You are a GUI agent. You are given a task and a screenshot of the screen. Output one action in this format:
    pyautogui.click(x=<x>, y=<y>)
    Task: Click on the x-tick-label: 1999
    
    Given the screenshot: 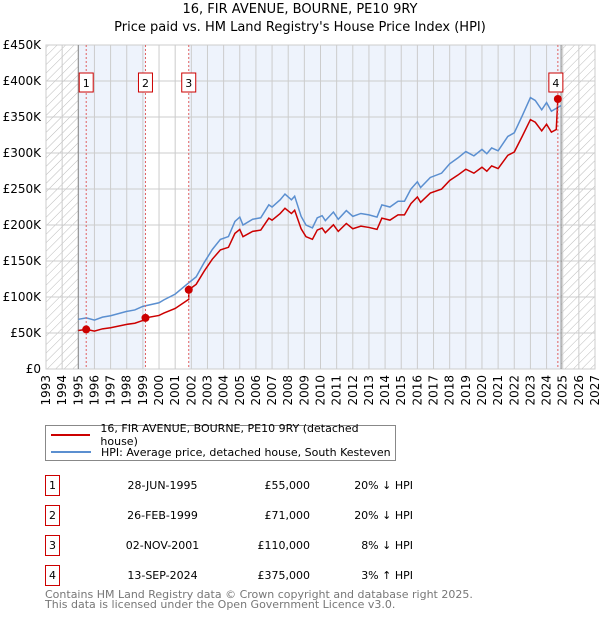 What is the action you would take?
    pyautogui.click(x=143, y=390)
    